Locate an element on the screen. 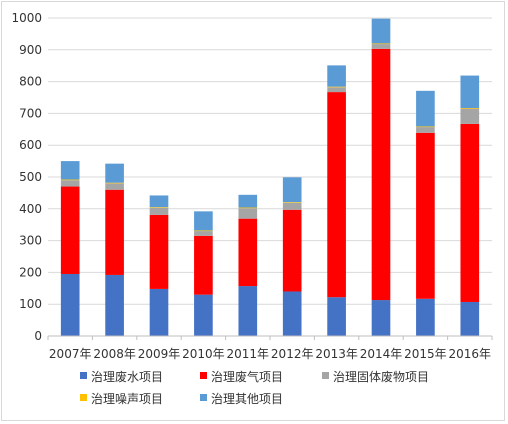  x-tick-label: 2009年 is located at coordinates (159, 354).